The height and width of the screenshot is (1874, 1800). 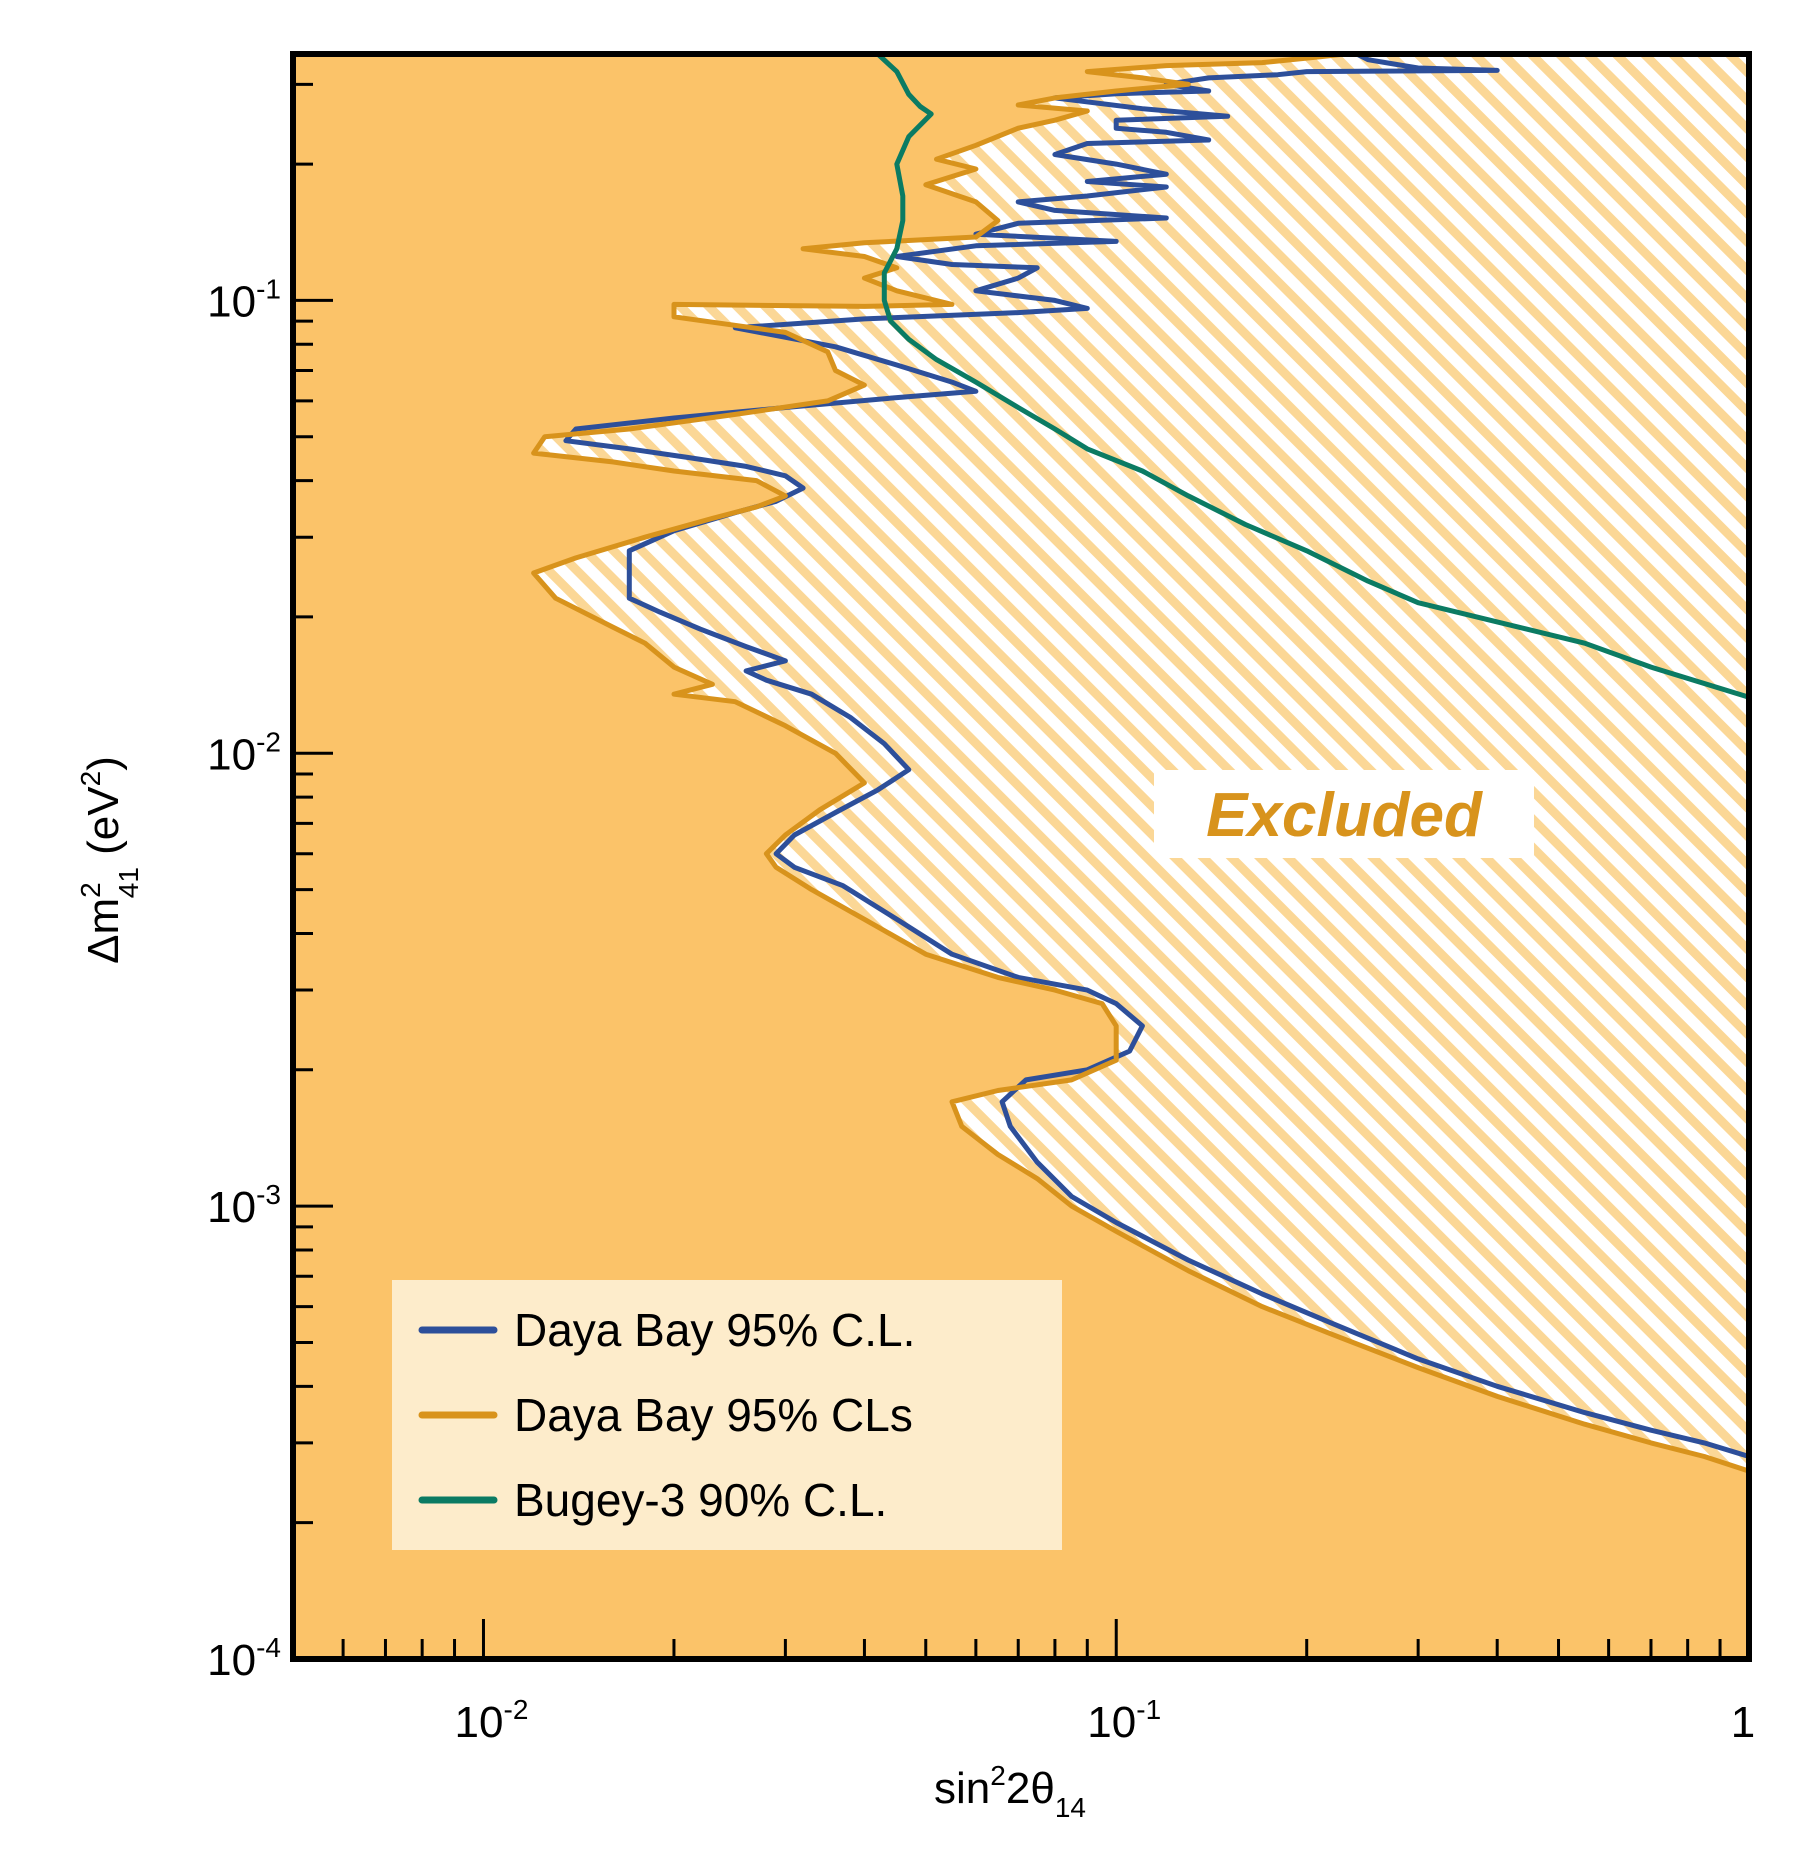 I want to click on x-tick-label: 10⁻², so click(x=492, y=1720).